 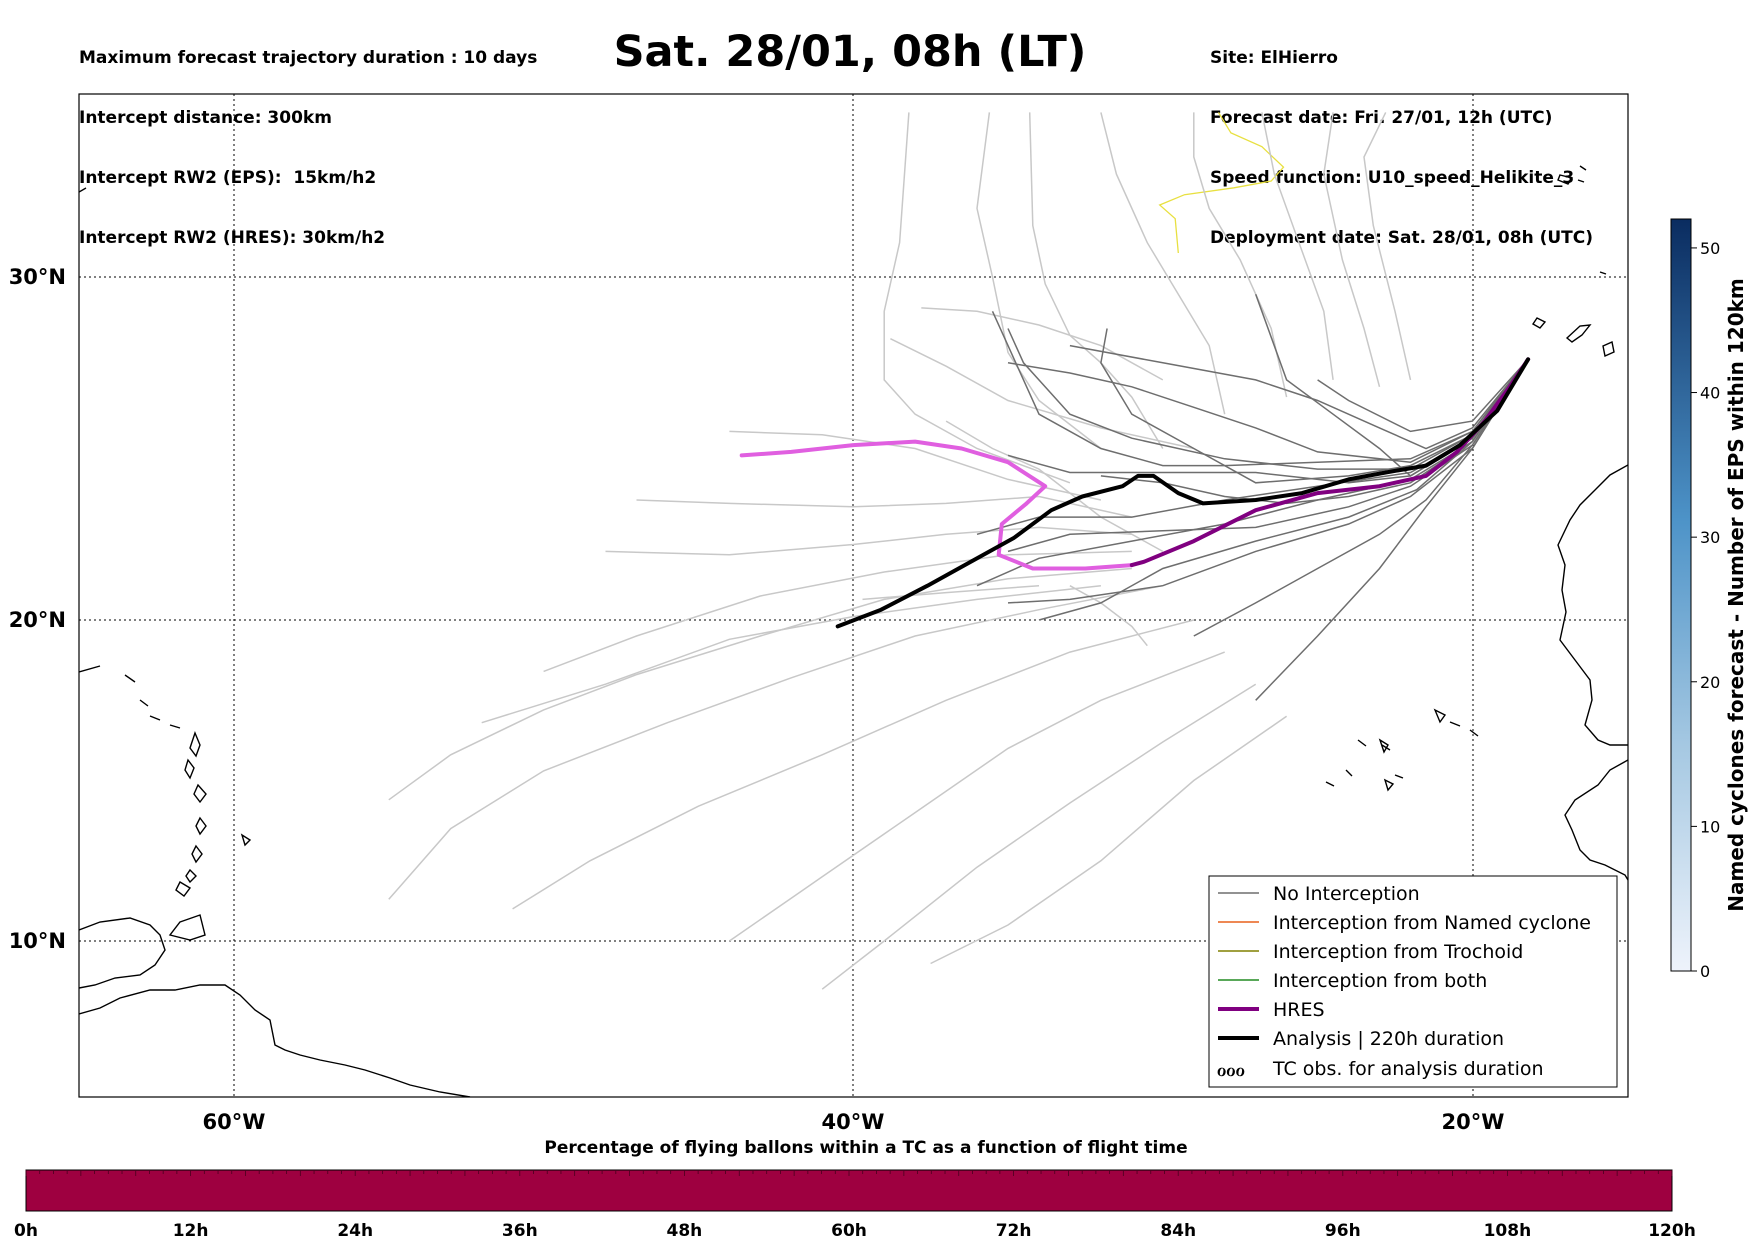 I want to click on info-line-site: Site: ElHierro, so click(x=1274, y=58).